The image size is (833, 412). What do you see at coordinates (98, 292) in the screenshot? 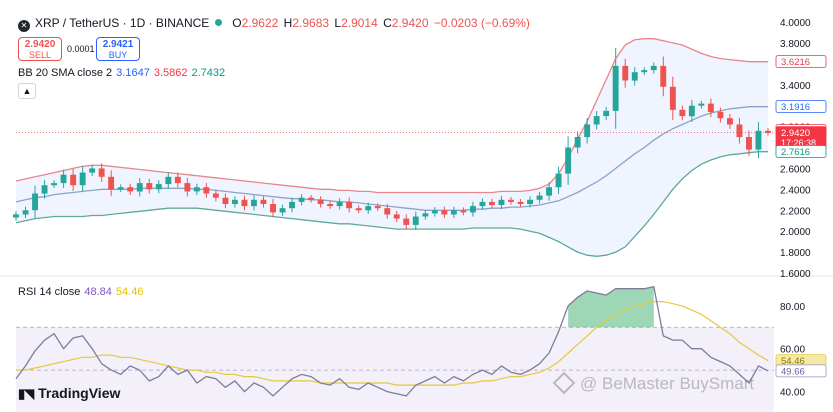
I see `rsi-value: 48.84` at bounding box center [98, 292].